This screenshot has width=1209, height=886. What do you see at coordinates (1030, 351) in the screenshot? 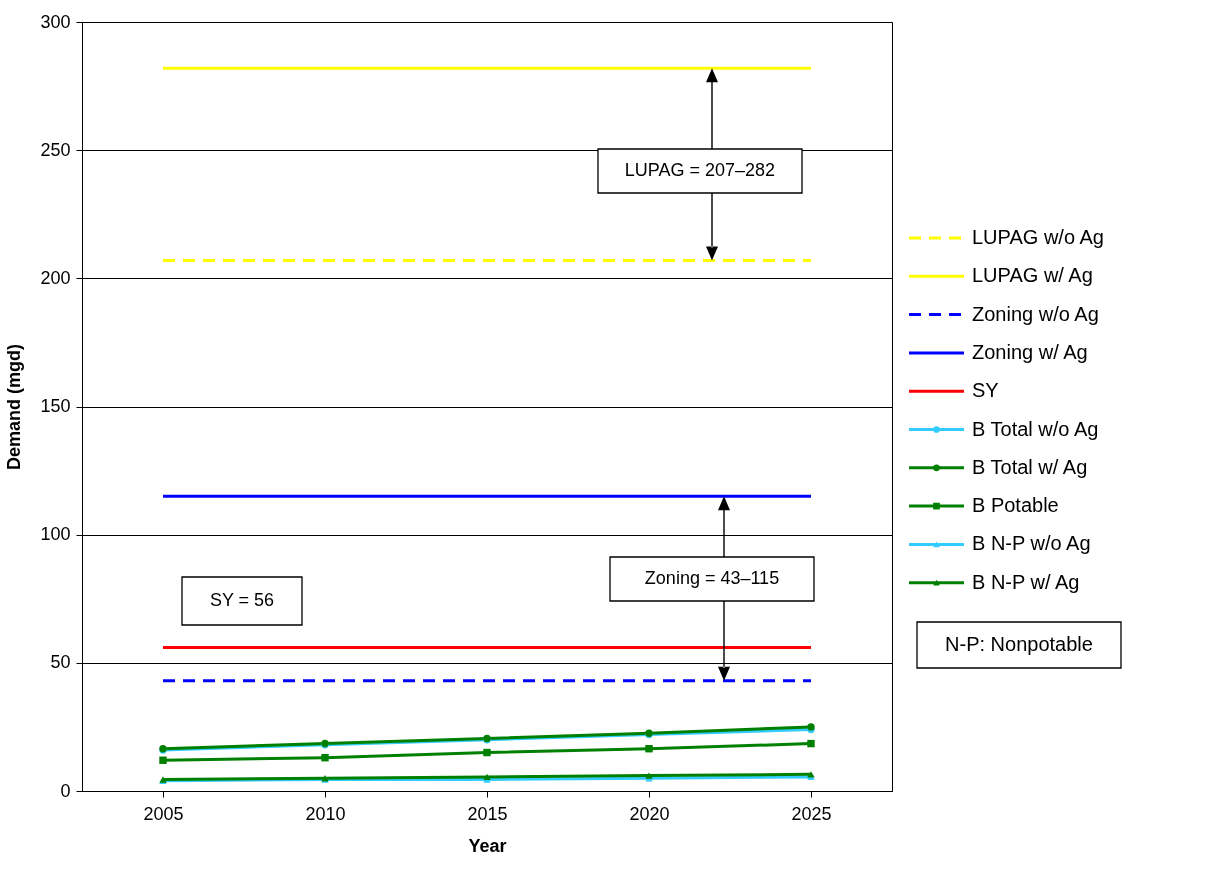
I see `legend-label: Zoning w/ Ag` at bounding box center [1030, 351].